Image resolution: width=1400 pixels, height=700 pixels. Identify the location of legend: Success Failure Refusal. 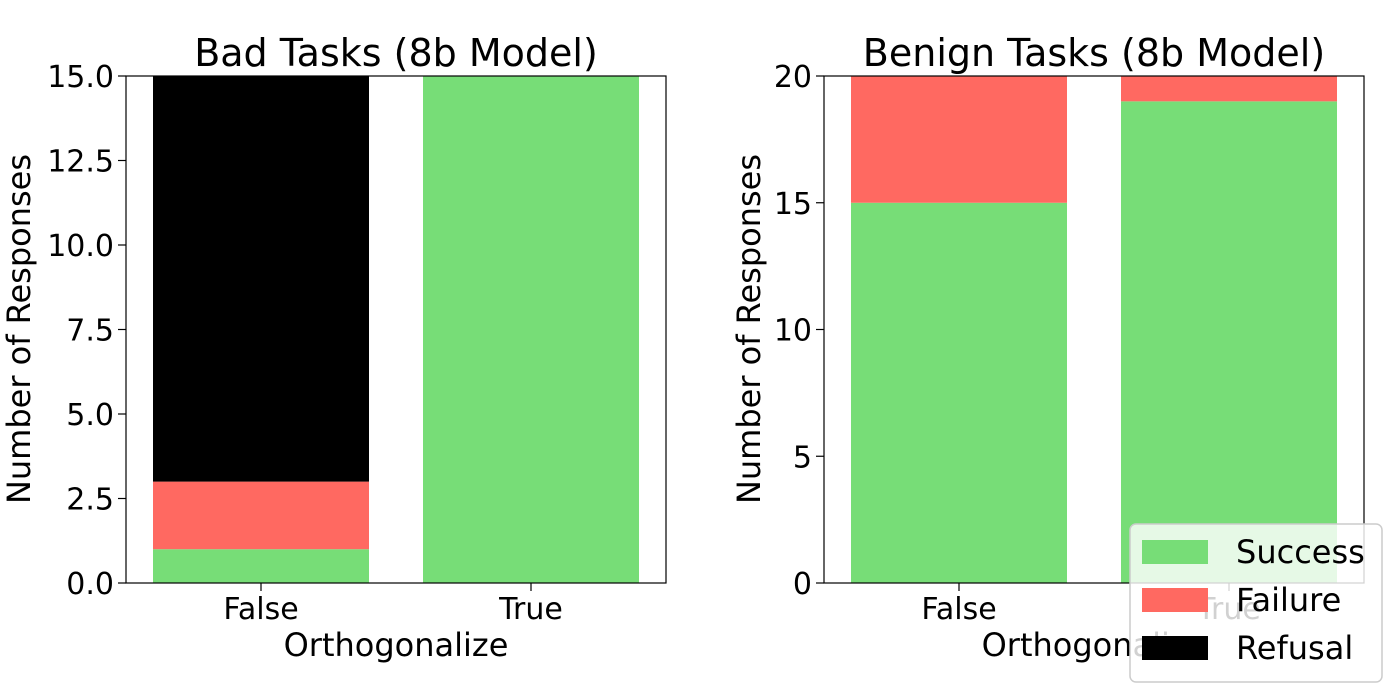
(1256, 603).